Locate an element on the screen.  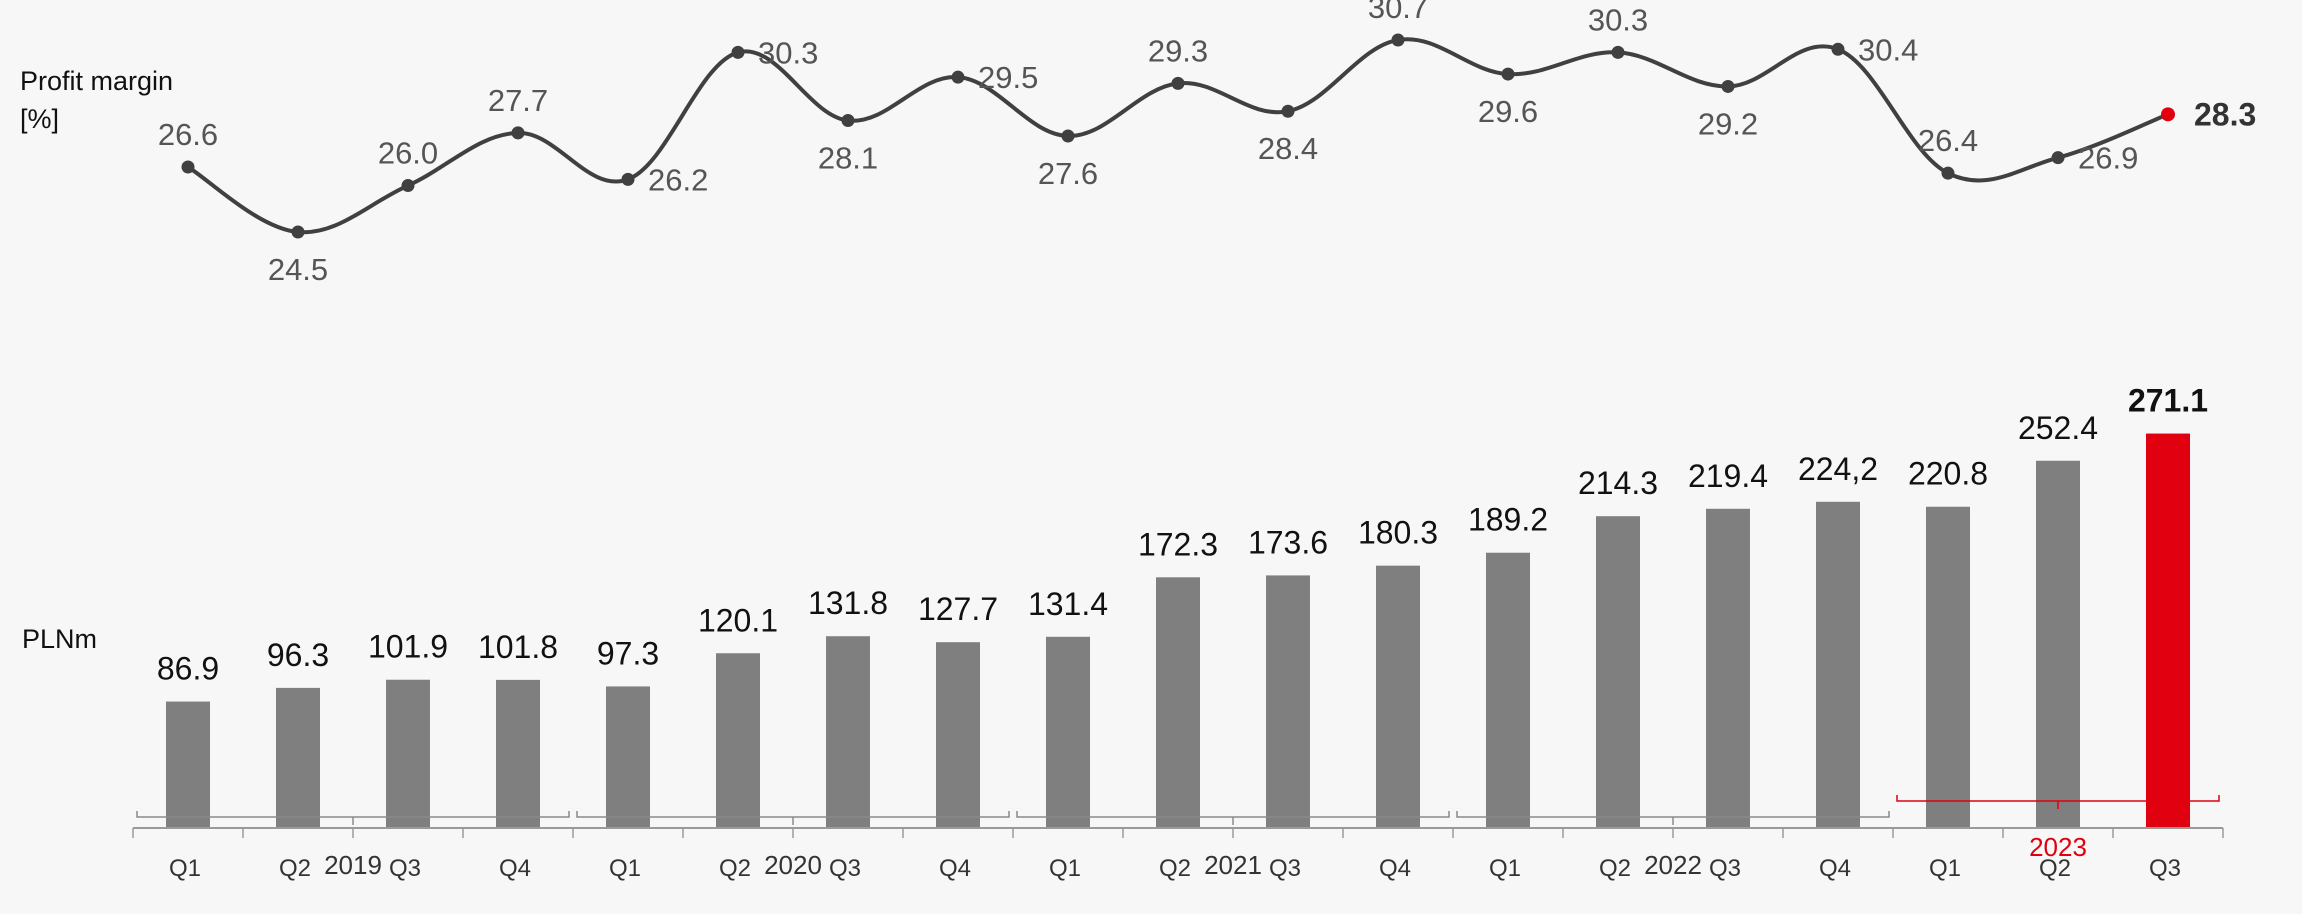
year-label: 2020 is located at coordinates (793, 865).